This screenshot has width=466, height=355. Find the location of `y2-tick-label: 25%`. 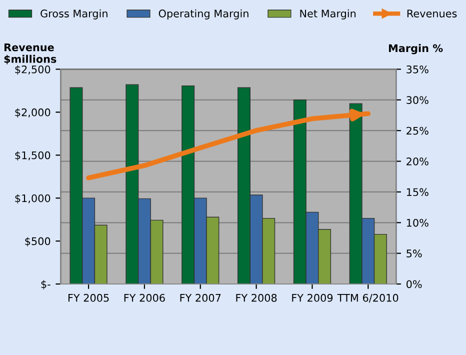

y2-tick-label: 25% is located at coordinates (417, 130).